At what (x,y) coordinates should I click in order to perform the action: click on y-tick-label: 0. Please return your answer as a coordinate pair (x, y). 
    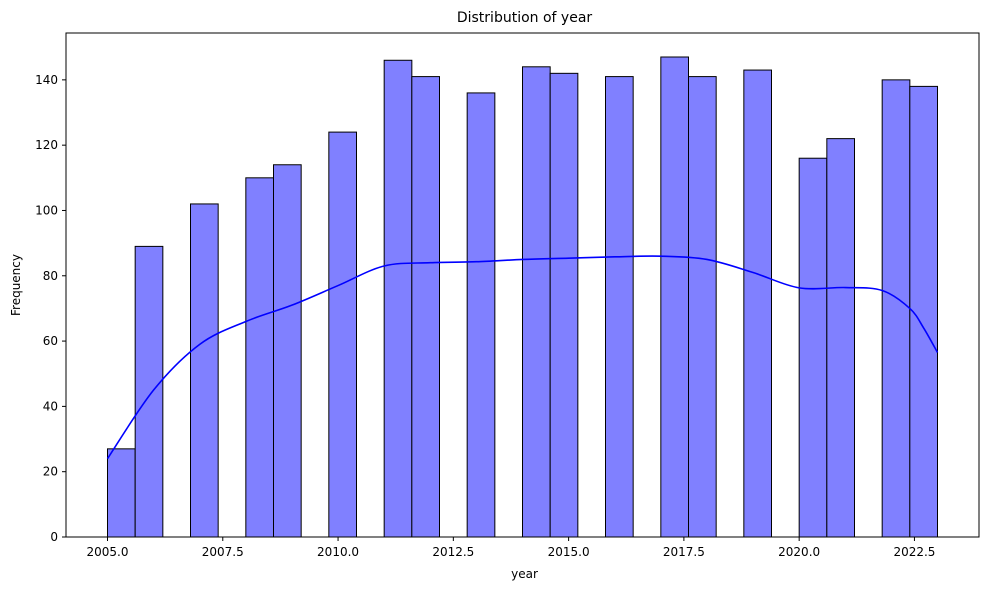
    Looking at the image, I should click on (54, 537).